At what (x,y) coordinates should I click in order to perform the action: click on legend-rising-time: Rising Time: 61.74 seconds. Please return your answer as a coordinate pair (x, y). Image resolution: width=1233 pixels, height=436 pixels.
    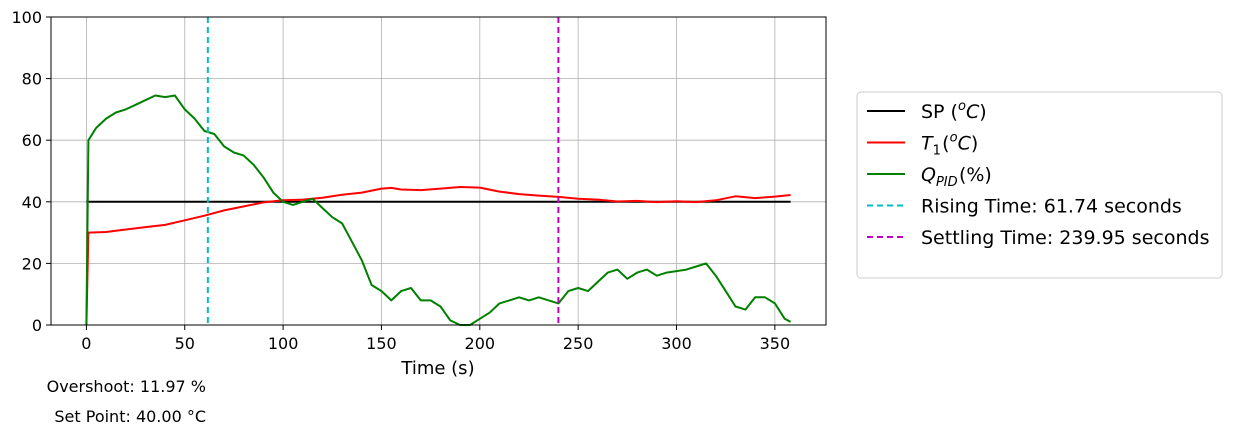
    Looking at the image, I should click on (1024, 207).